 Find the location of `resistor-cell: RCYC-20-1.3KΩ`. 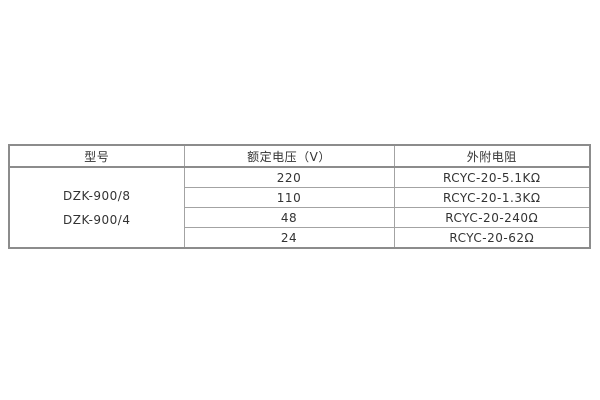

resistor-cell: RCYC-20-1.3KΩ is located at coordinates (492, 197).